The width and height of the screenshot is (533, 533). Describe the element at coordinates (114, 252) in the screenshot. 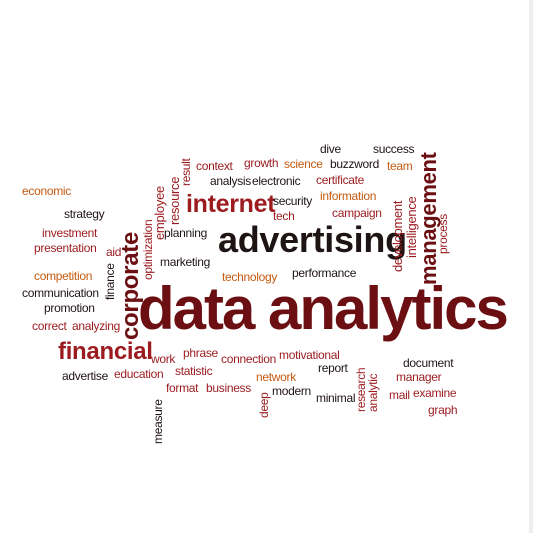

I see `word-aid: aid` at that location.